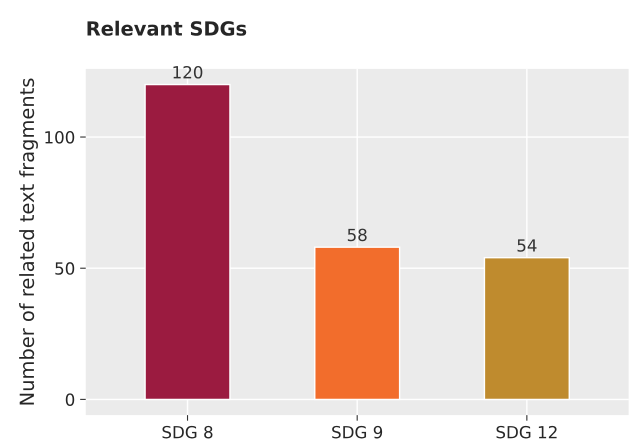 This screenshot has width=635, height=444. Describe the element at coordinates (357, 432) in the screenshot. I see `x-tick-label: SDG 9` at that location.